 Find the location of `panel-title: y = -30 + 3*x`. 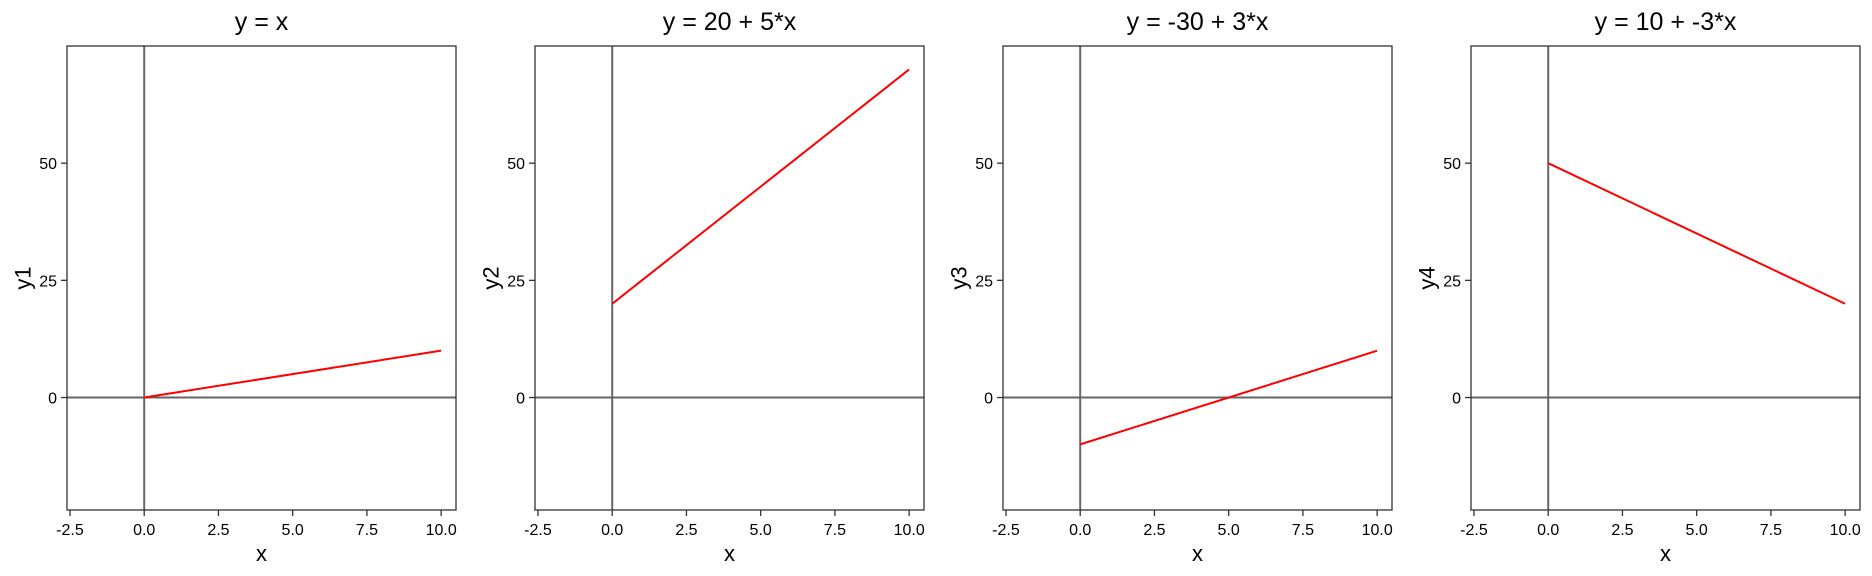

panel-title: y = -30 + 3*x is located at coordinates (1198, 22).